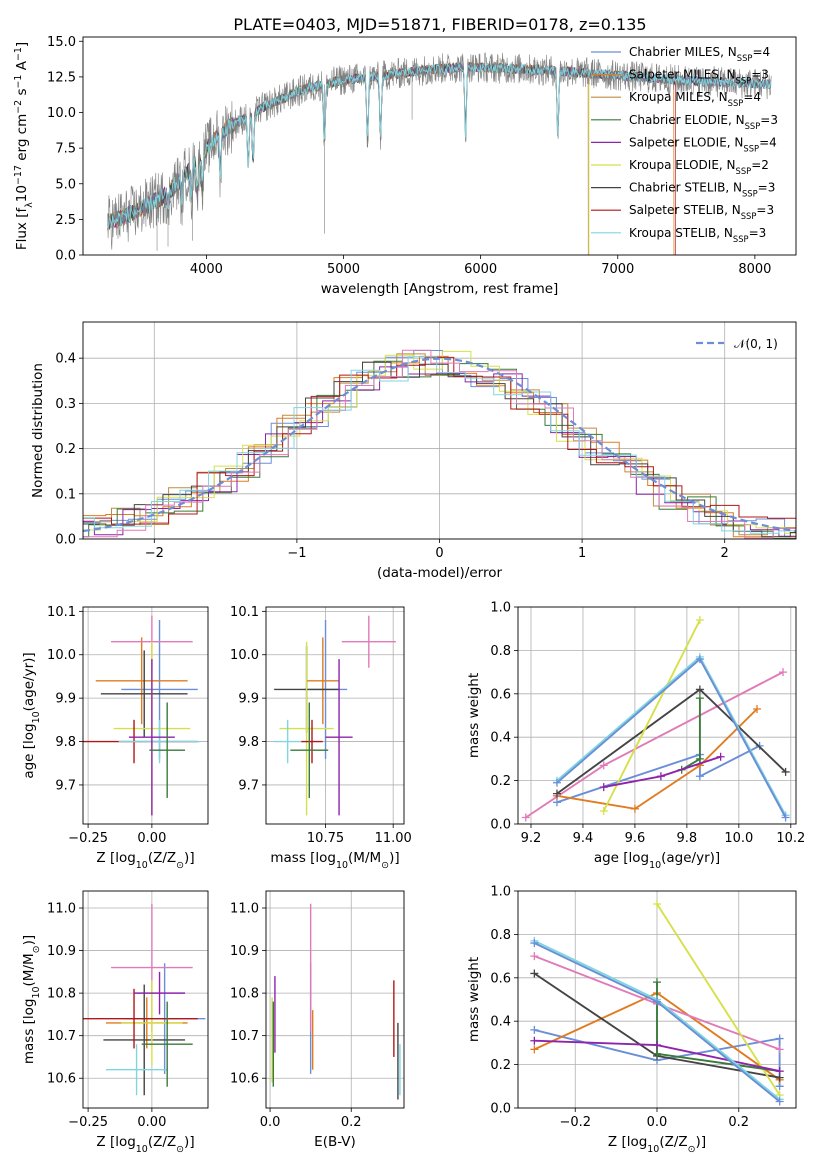 The height and width of the screenshot is (1170, 819). Describe the element at coordinates (65, 494) in the screenshot. I see `y-tick-label: 0.1` at that location.